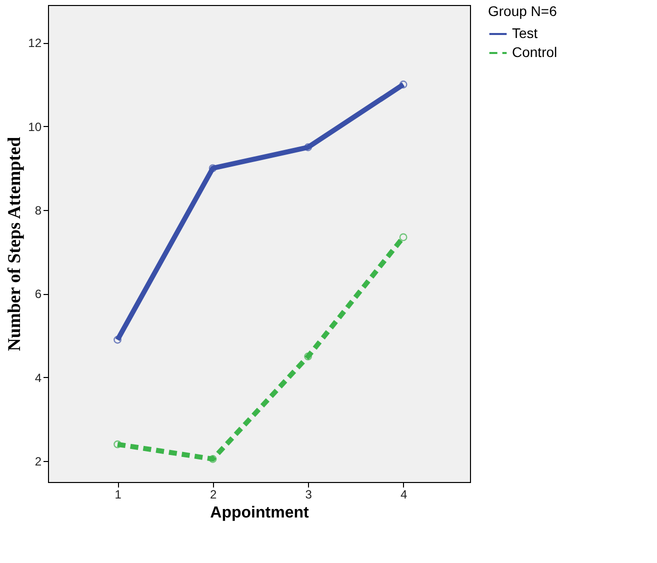 The image size is (657, 563). What do you see at coordinates (535, 52) in the screenshot?
I see `legend-label: Control` at bounding box center [535, 52].